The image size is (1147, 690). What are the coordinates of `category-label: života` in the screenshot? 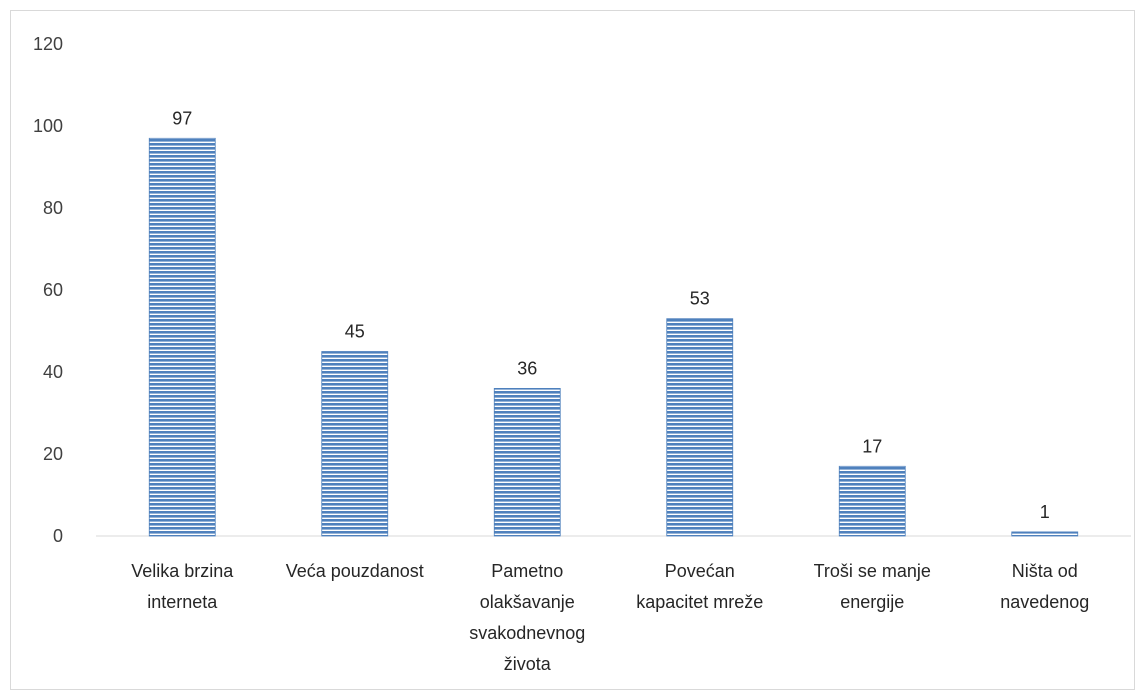 It's located at (528, 664).